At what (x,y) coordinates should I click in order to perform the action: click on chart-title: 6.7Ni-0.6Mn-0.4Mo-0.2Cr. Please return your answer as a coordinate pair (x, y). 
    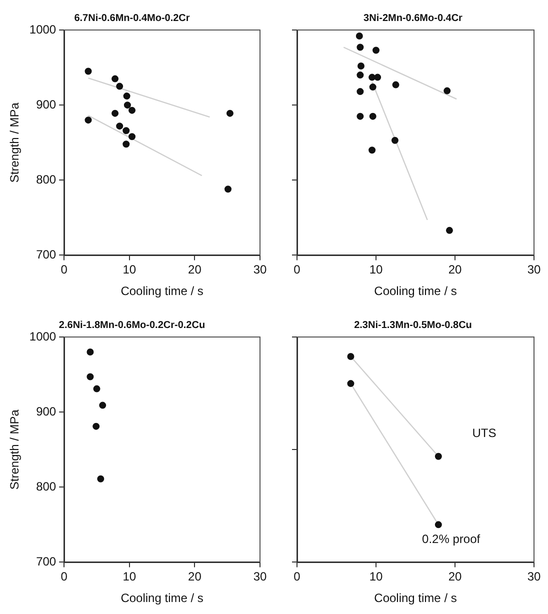
    Looking at the image, I should click on (132, 18).